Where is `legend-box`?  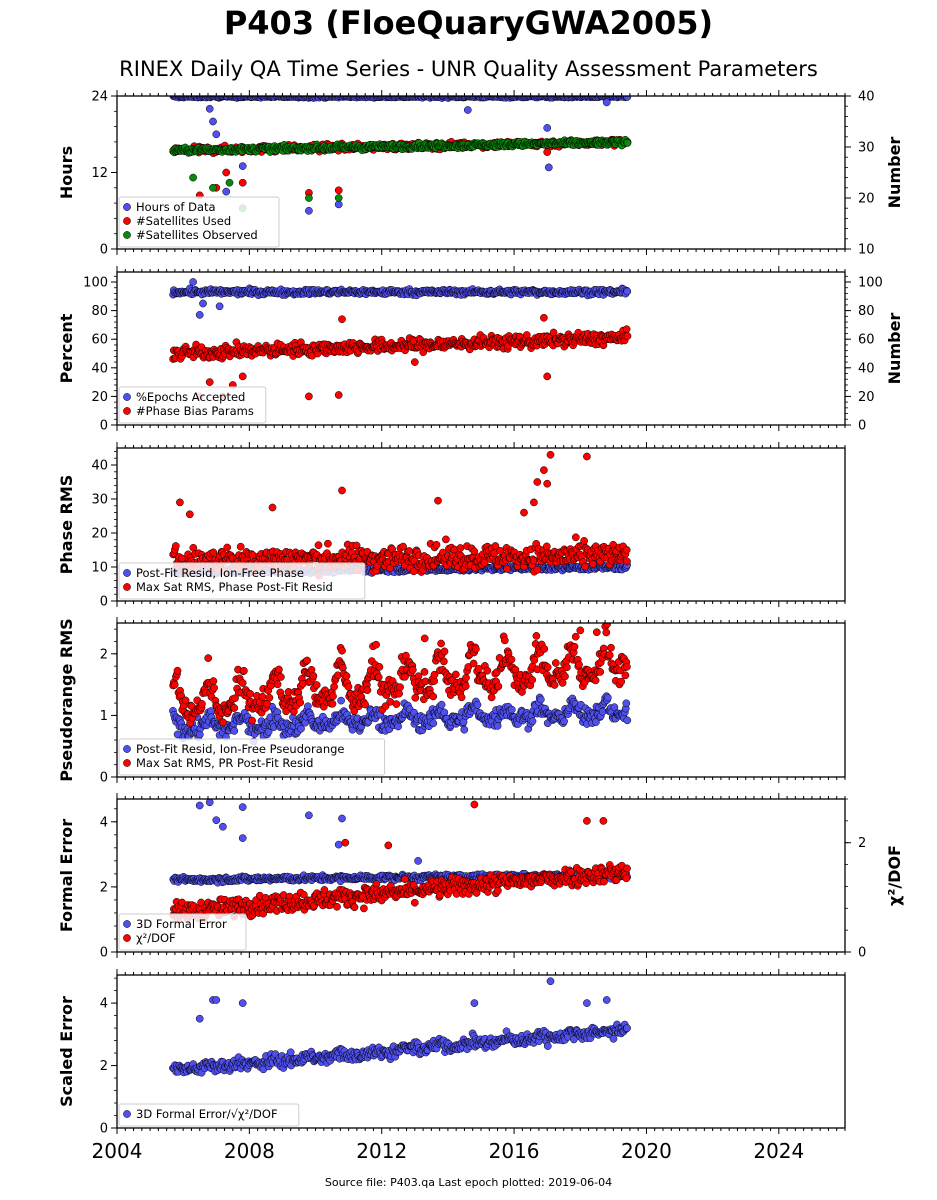
legend-box is located at coordinates (199, 222).